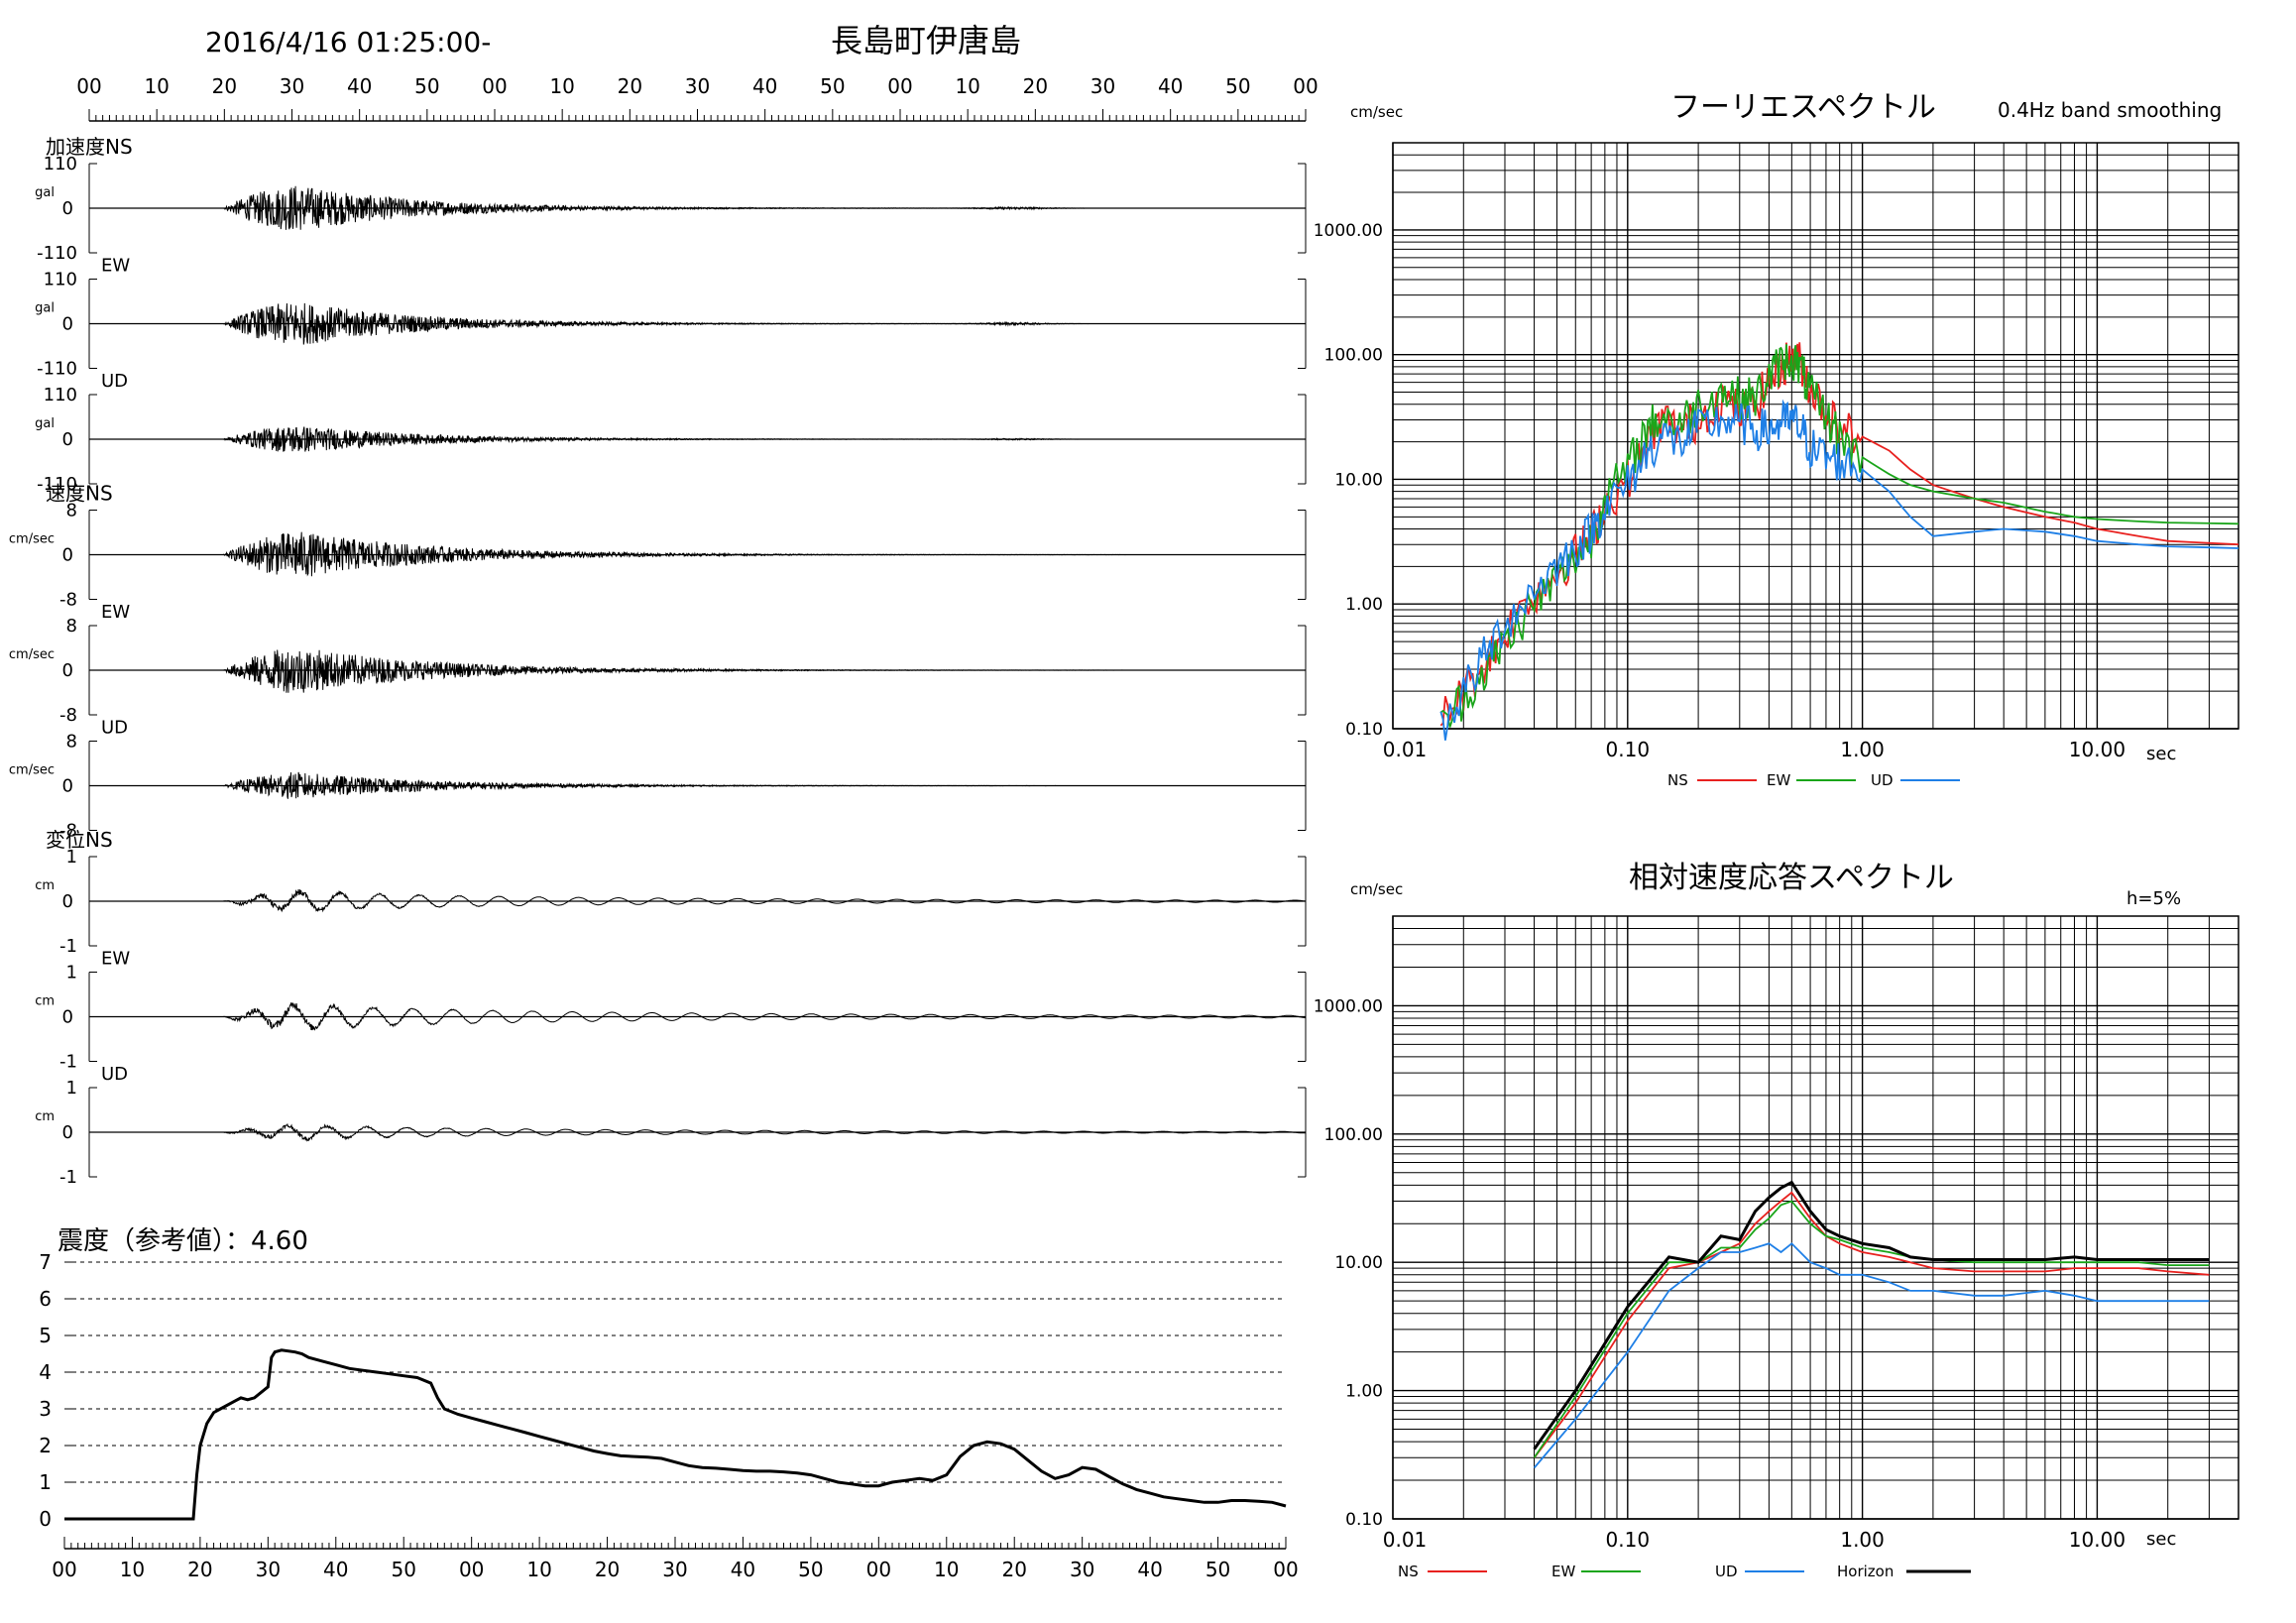 This screenshot has height=1623, width=2296. I want to click on waveform-panel: 110 0 -110 gal UD, so click(671, 433).